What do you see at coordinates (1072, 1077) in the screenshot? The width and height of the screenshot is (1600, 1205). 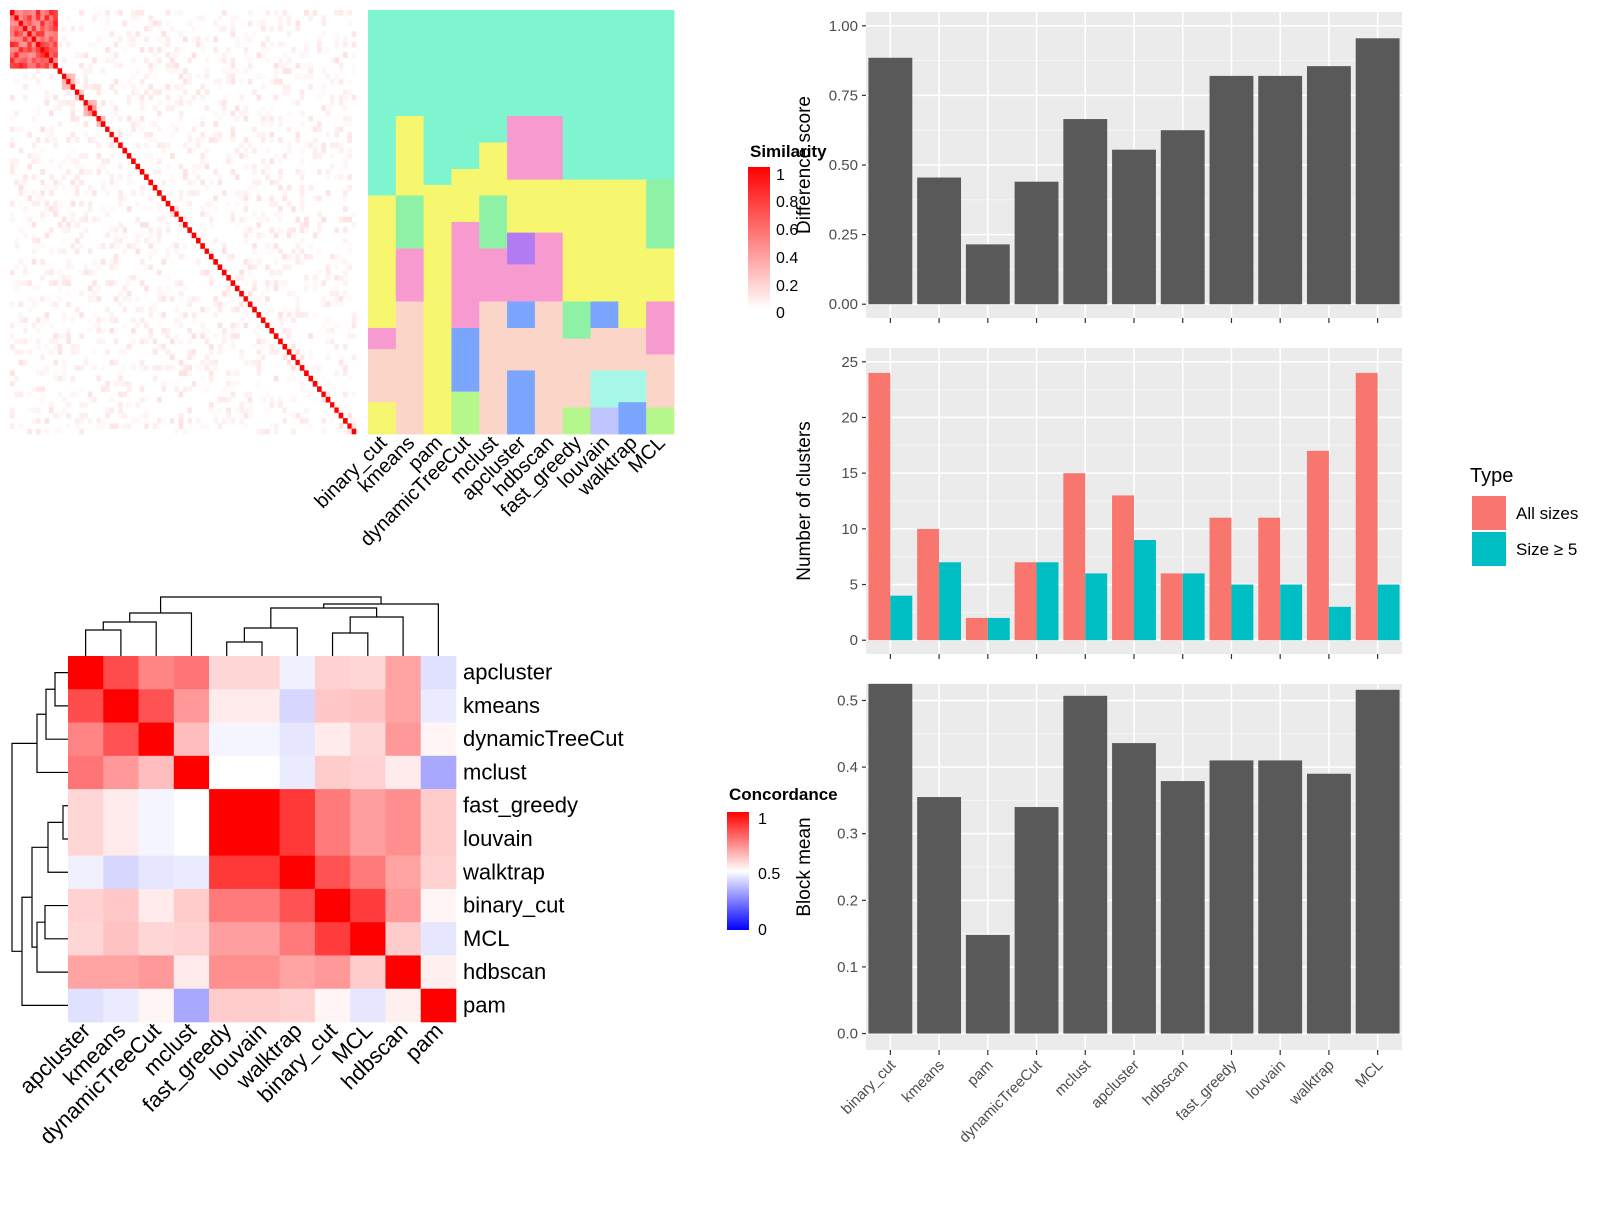 I see `x-tick-label: mclust` at bounding box center [1072, 1077].